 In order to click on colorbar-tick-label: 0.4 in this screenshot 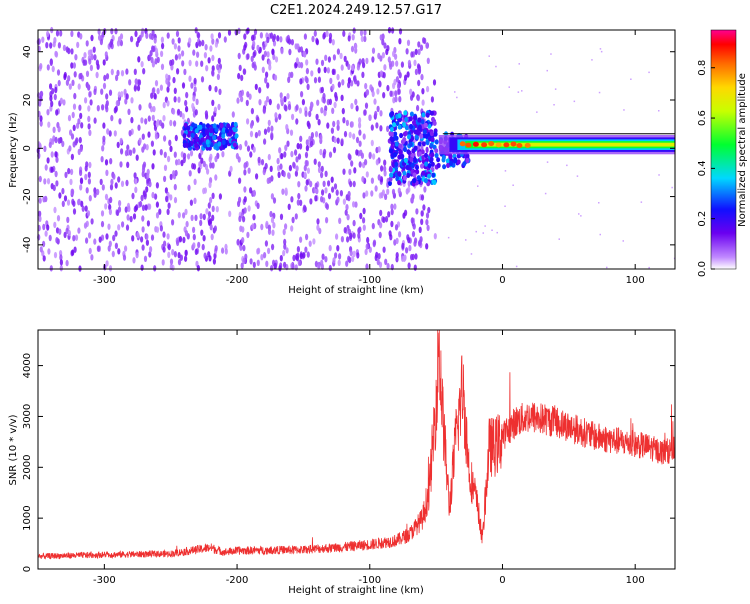, I will do `click(702, 168)`.